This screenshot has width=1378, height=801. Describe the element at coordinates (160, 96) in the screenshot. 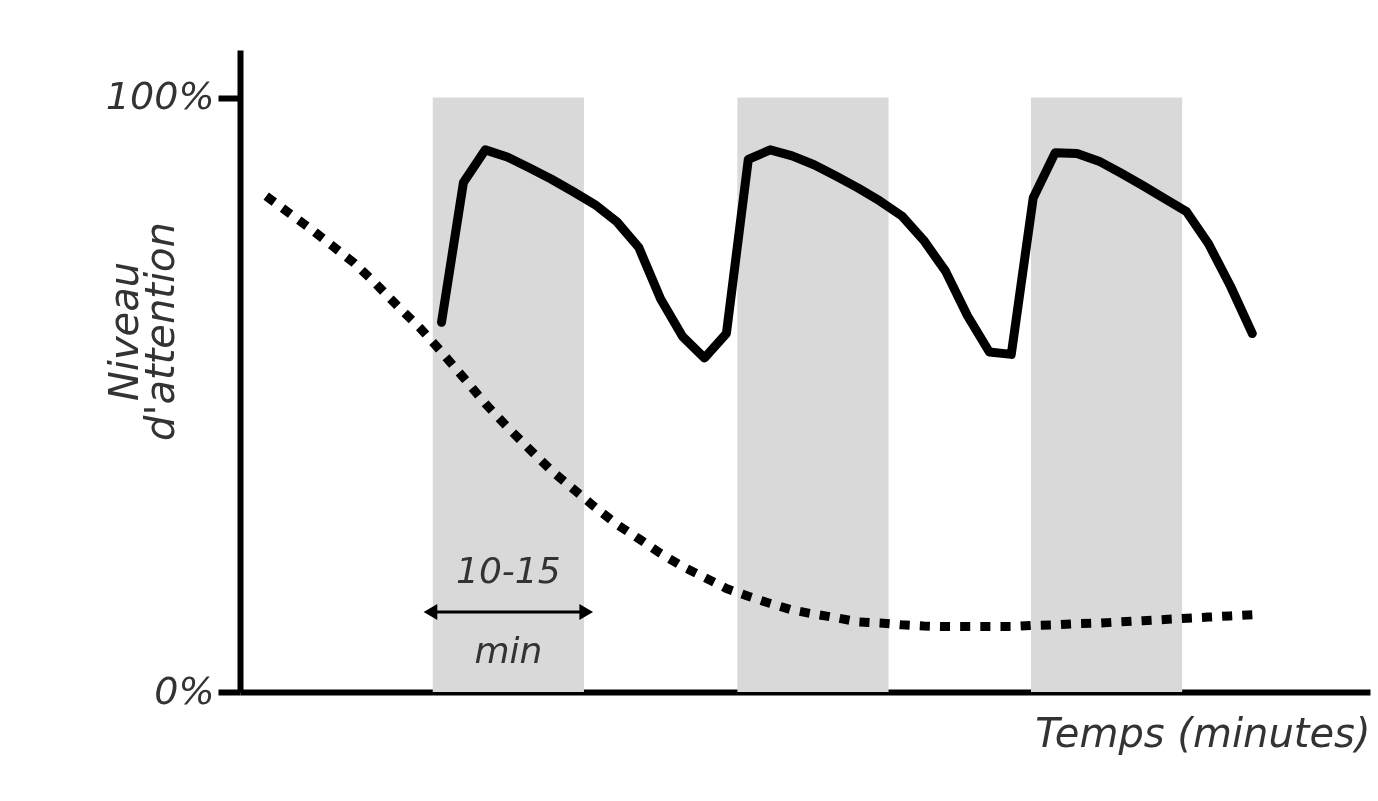

I see `y-tick-label: 100%` at that location.